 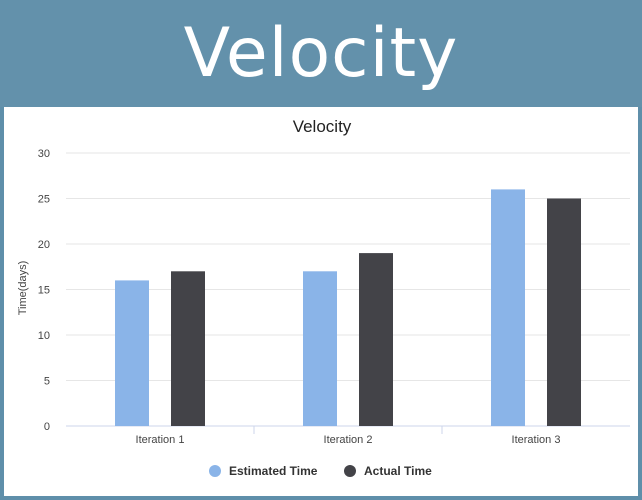 I want to click on y-tick-label: 15, so click(x=44, y=291).